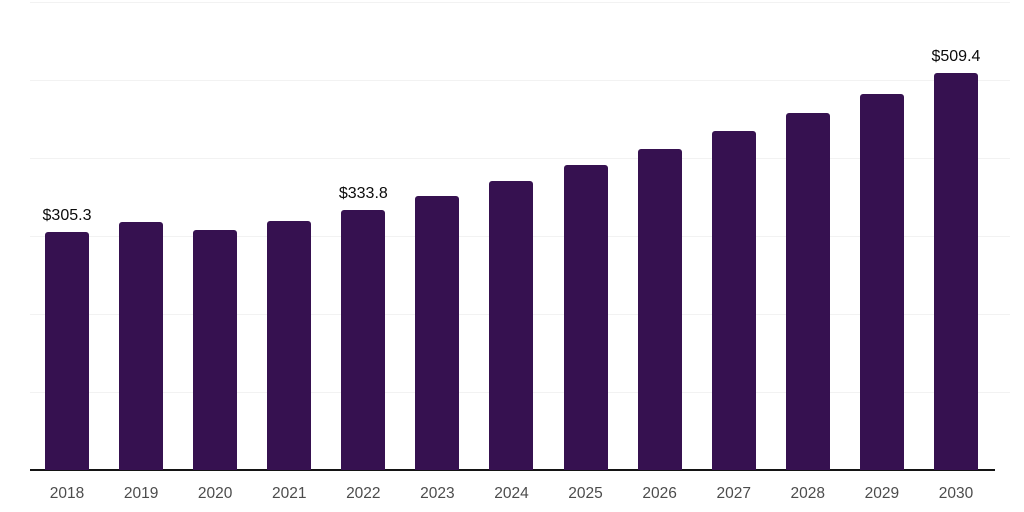 This screenshot has height=512, width=1024. What do you see at coordinates (437, 332) in the screenshot?
I see `bar-2023` at bounding box center [437, 332].